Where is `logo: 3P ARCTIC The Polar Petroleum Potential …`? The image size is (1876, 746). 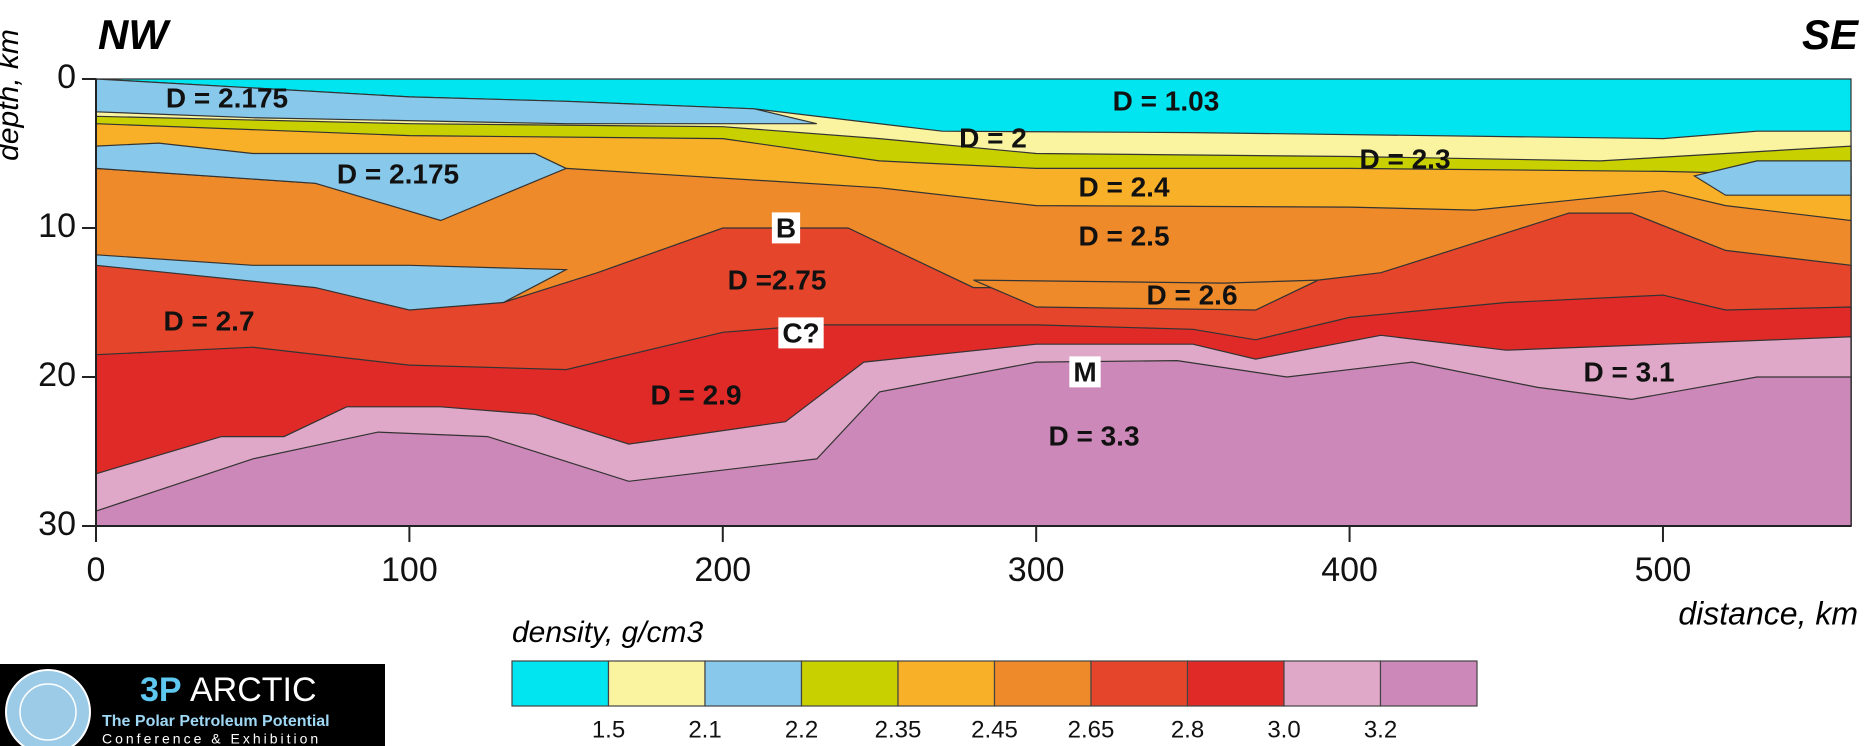 logo: 3P ARCTIC The Polar Petroleum Potential … is located at coordinates (192, 705).